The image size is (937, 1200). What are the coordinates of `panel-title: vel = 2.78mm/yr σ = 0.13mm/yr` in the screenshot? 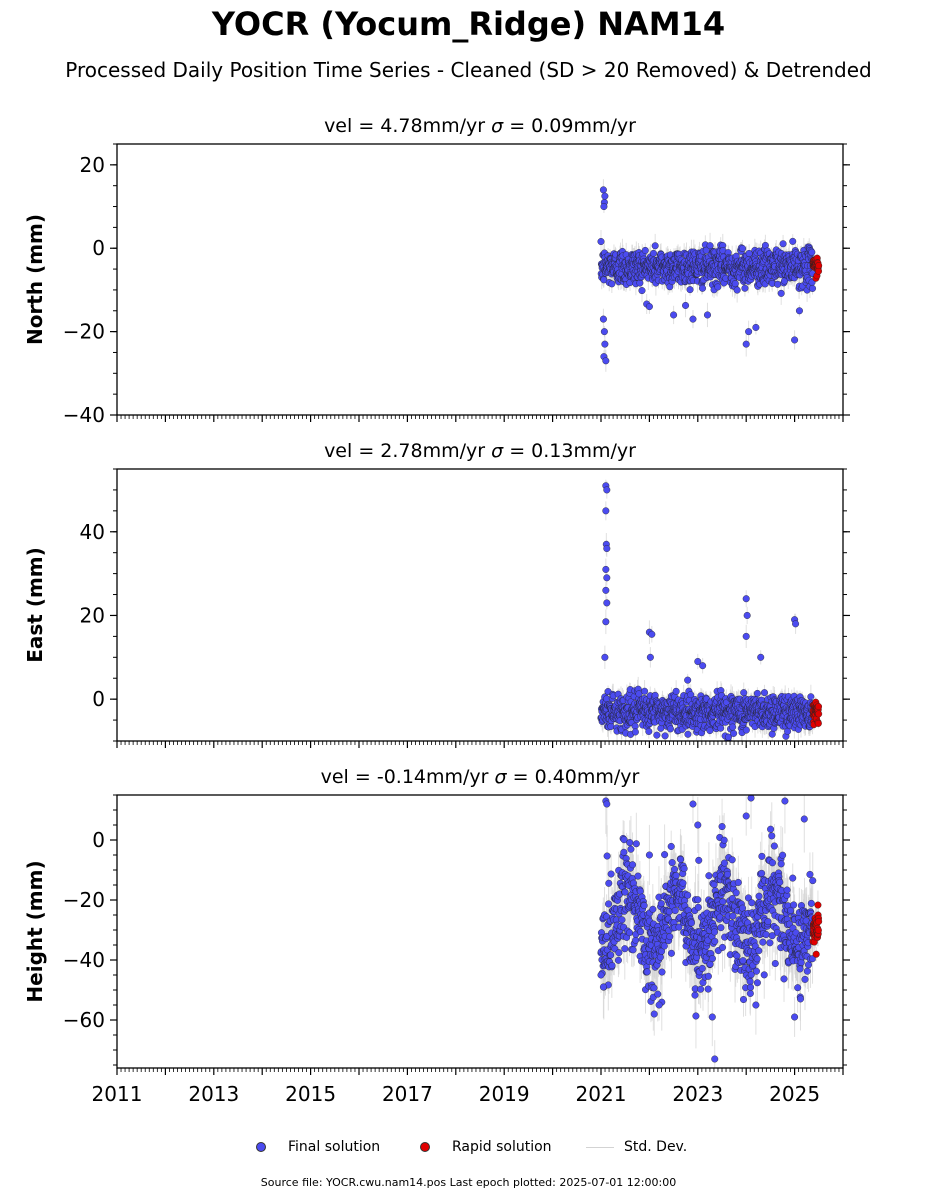 It's located at (480, 451).